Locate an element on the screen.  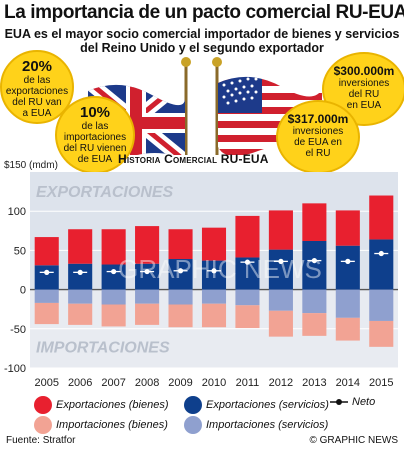
legend-label-net: Neto is located at coordinates (364, 402).